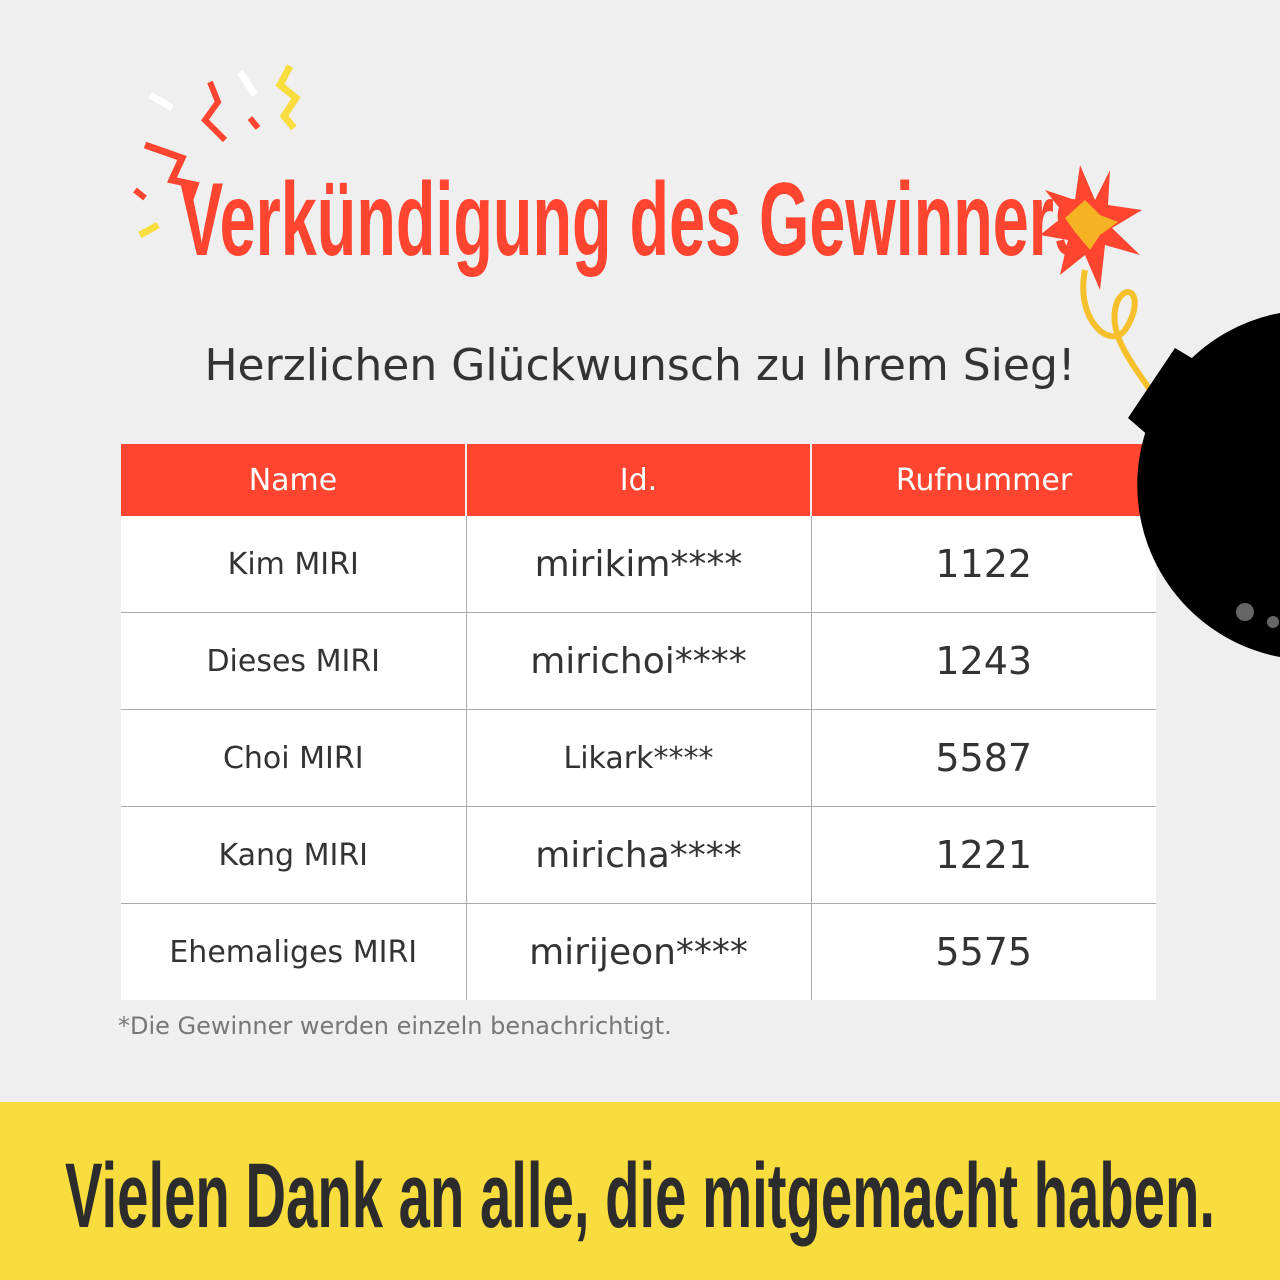  I want to click on cell-id: mirikim****, so click(639, 564).